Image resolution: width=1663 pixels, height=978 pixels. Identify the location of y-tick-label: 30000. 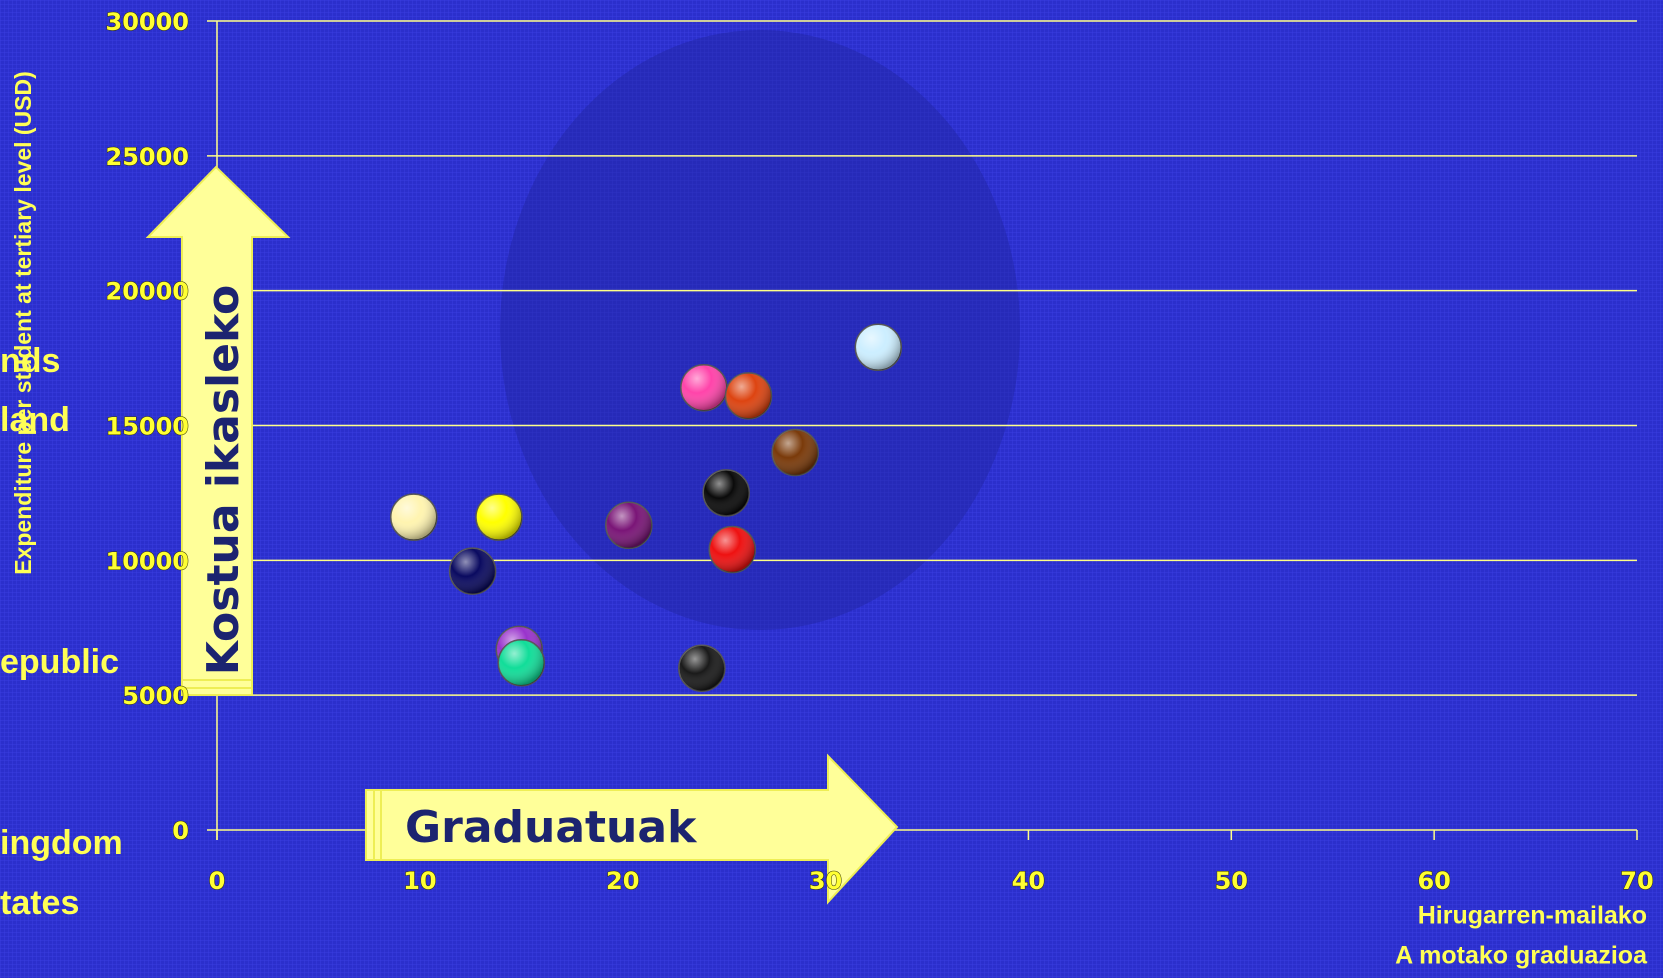
(148, 22).